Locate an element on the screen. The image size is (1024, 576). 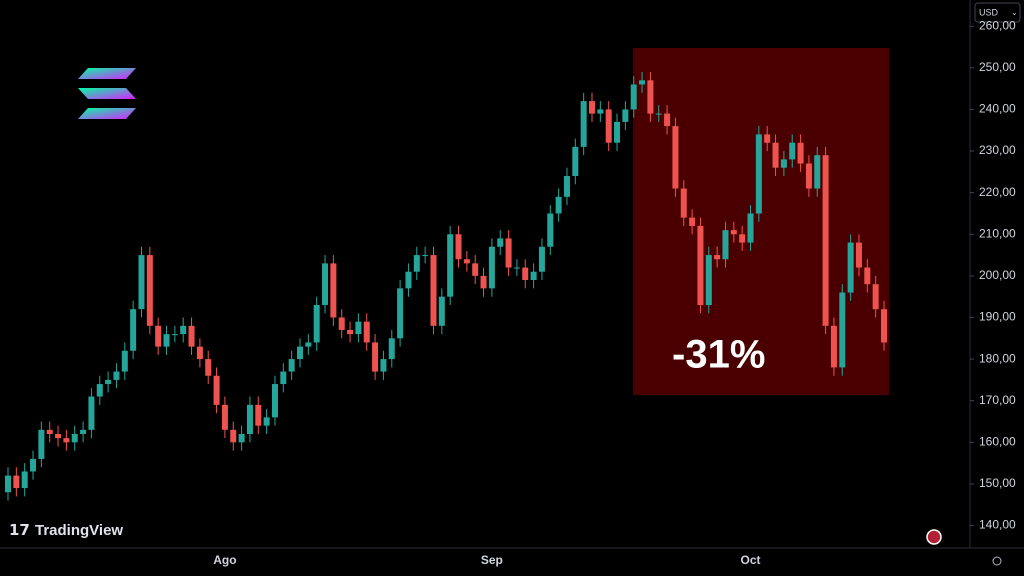
solana-logo is located at coordinates (107, 93).